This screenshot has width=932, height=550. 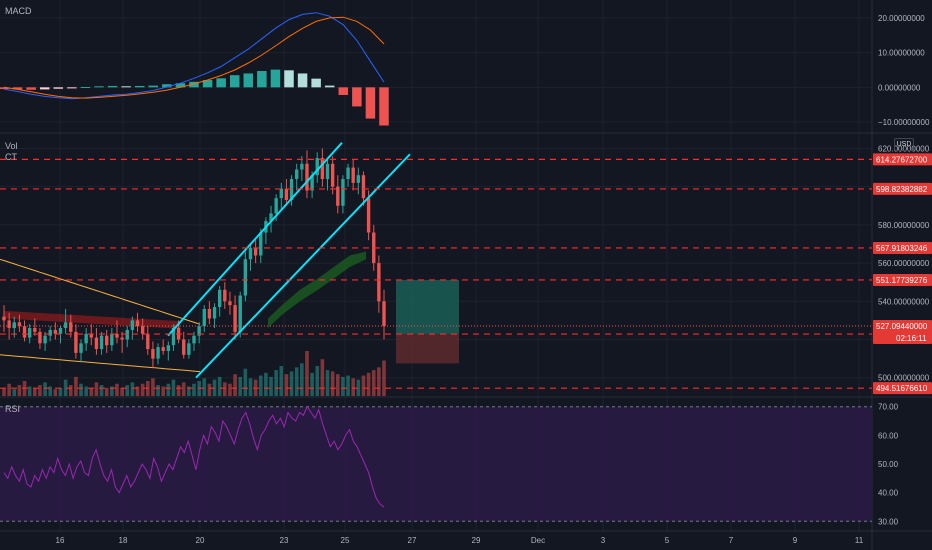 I want to click on countdown-label: 02:16:11, so click(x=911, y=338).